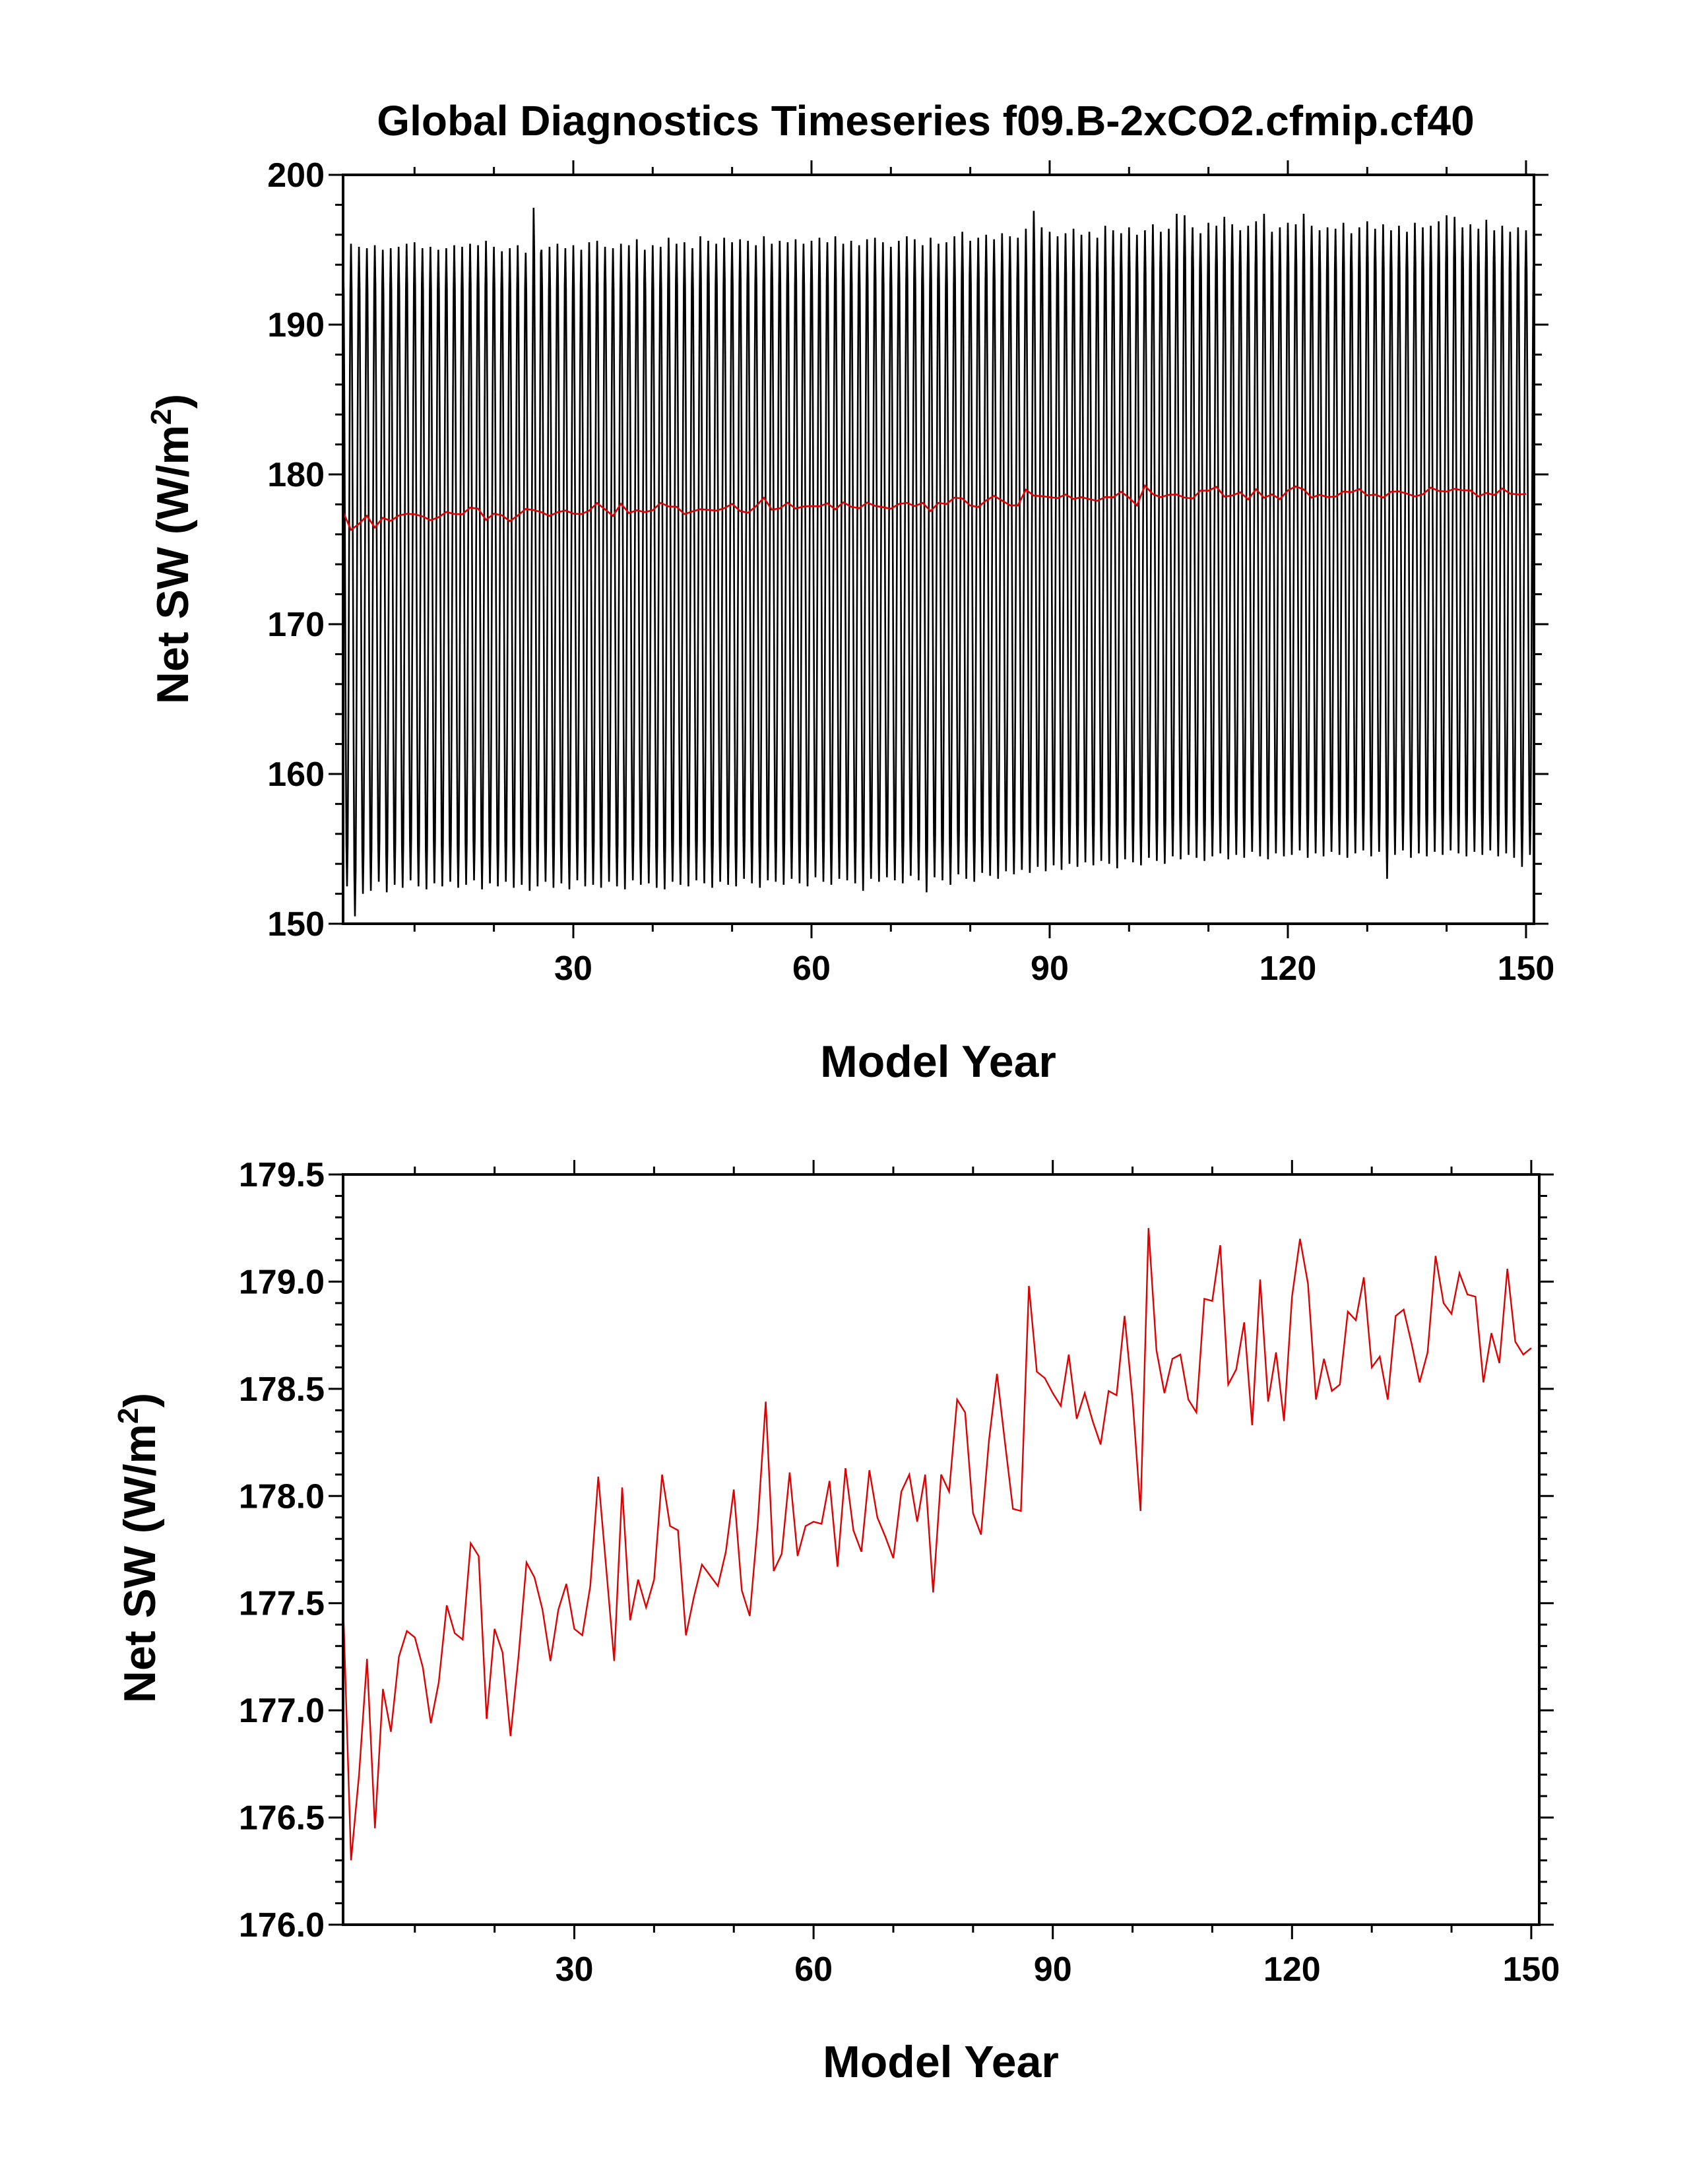 The image size is (1689, 2184). Describe the element at coordinates (934, 508) in the screenshot. I see `top-annual-series-line` at that location.